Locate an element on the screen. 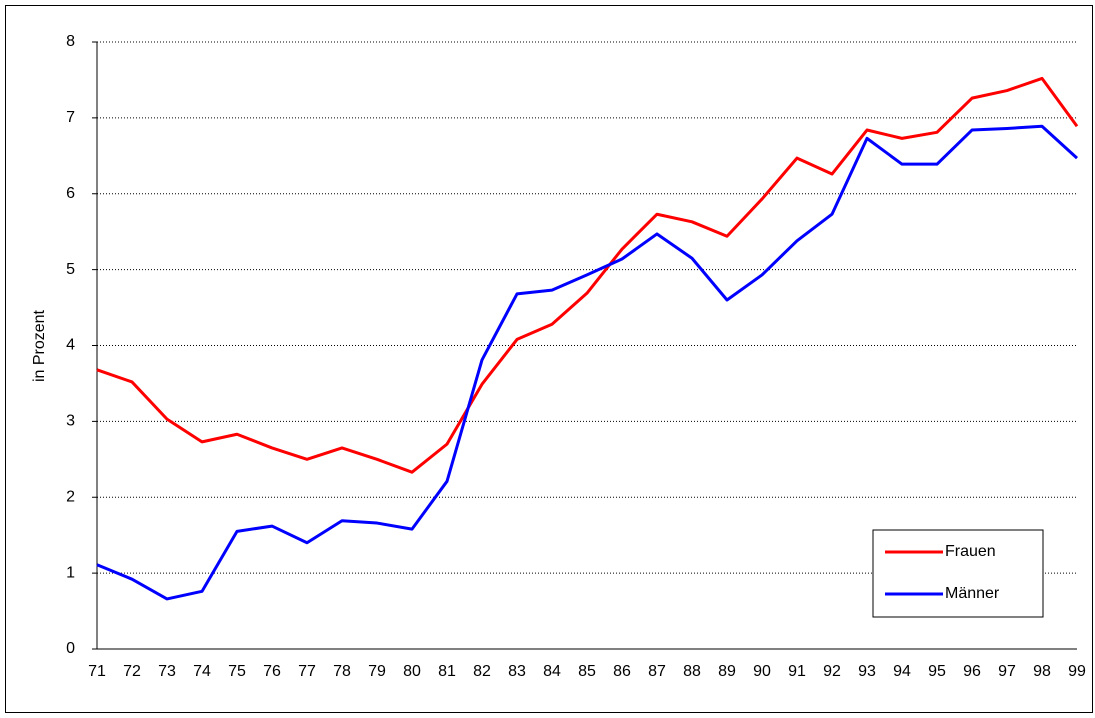 The width and height of the screenshot is (1095, 718). y-tick-label: 2 is located at coordinates (70, 496).